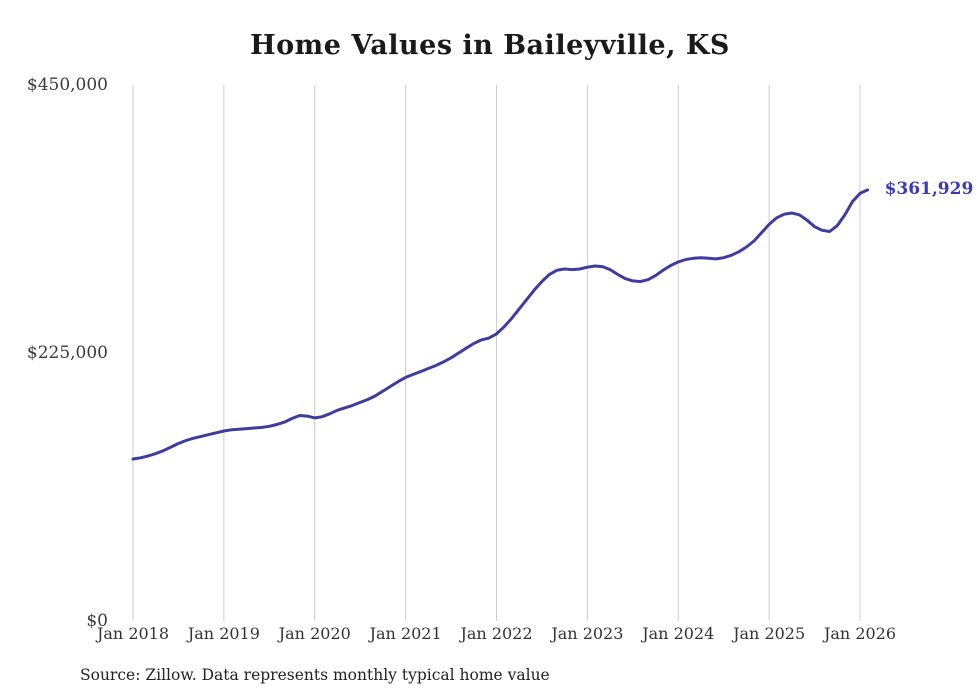 Image resolution: width=980 pixels, height=699 pixels. What do you see at coordinates (67, 85) in the screenshot?
I see `y-axis-tick-450000: $450,000` at bounding box center [67, 85].